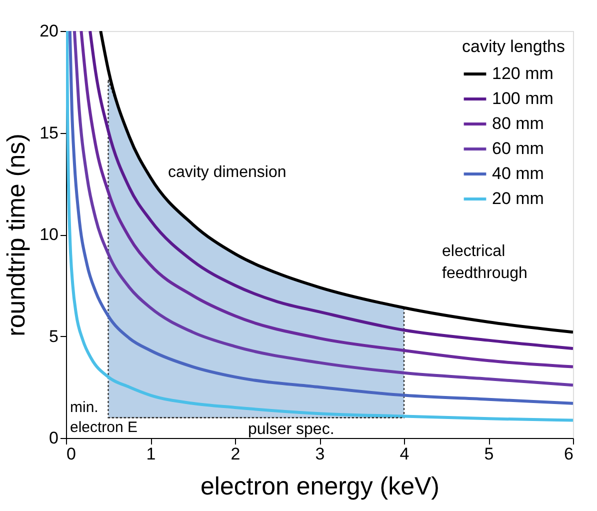  I want to click on x-tick-label: 3, so click(320, 454).